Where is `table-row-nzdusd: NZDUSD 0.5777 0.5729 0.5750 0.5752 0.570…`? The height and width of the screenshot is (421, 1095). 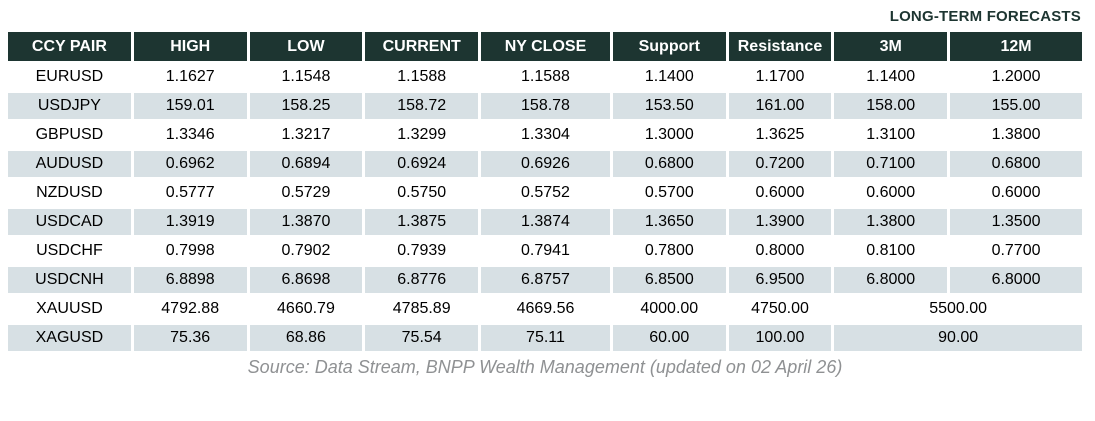 table-row-nzdusd: NZDUSD 0.5777 0.5729 0.5750 0.5752 0.570… is located at coordinates (545, 193).